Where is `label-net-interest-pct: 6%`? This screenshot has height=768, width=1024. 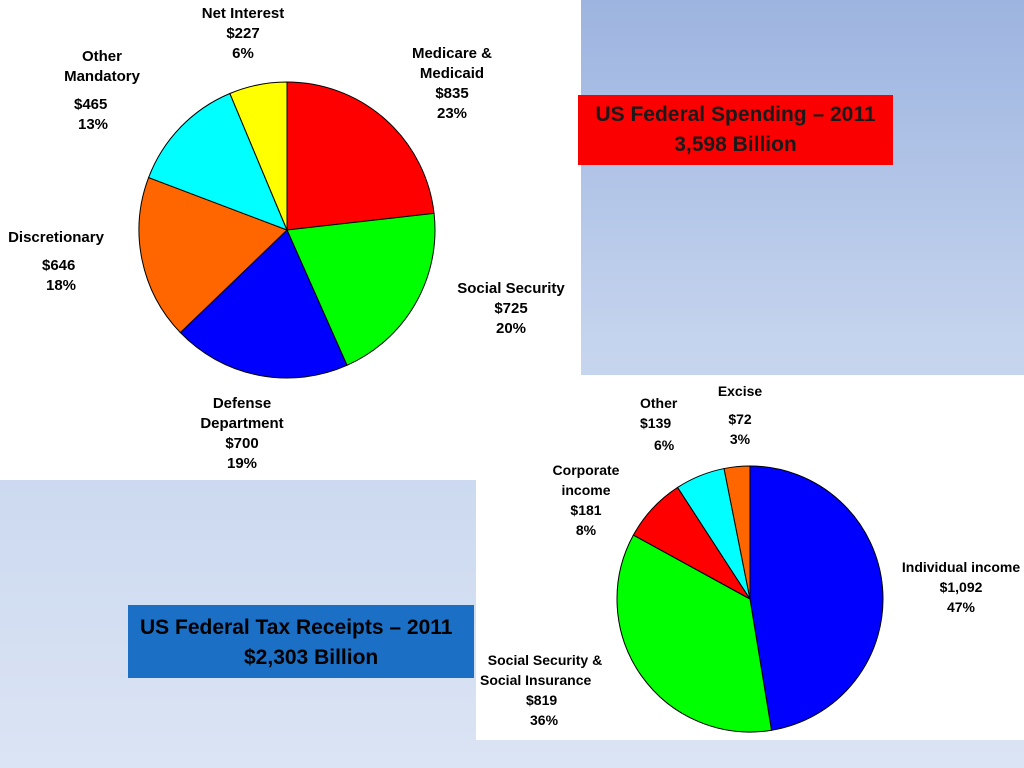 label-net-interest-pct: 6% is located at coordinates (243, 53).